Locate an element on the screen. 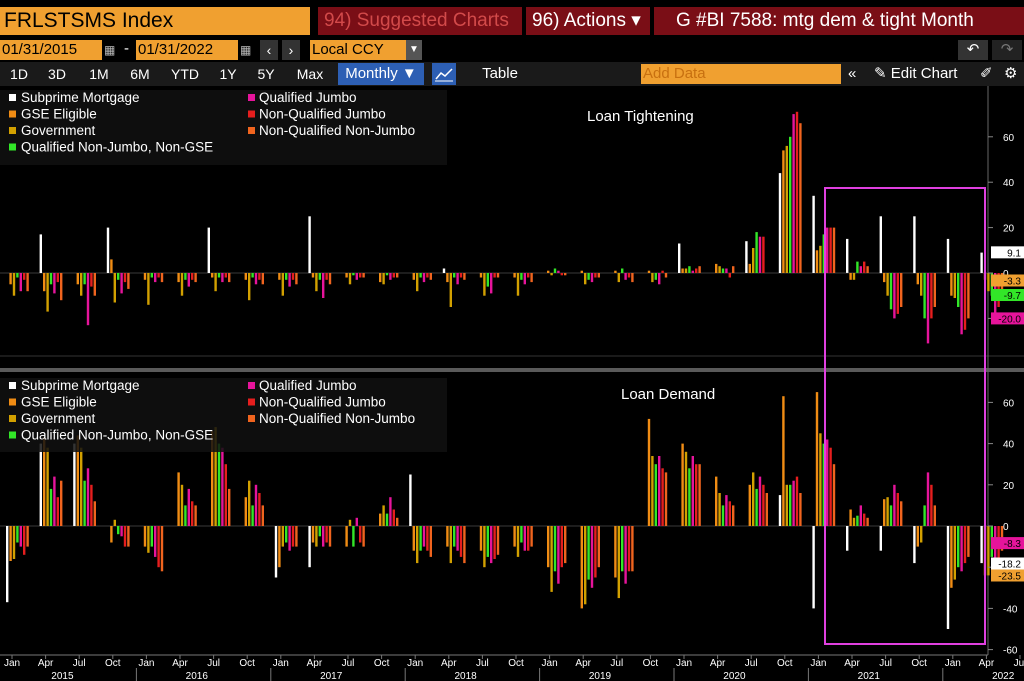 This screenshot has height=681, width=1024. suggested-charts-button: 94) Suggested Charts is located at coordinates (420, 21).